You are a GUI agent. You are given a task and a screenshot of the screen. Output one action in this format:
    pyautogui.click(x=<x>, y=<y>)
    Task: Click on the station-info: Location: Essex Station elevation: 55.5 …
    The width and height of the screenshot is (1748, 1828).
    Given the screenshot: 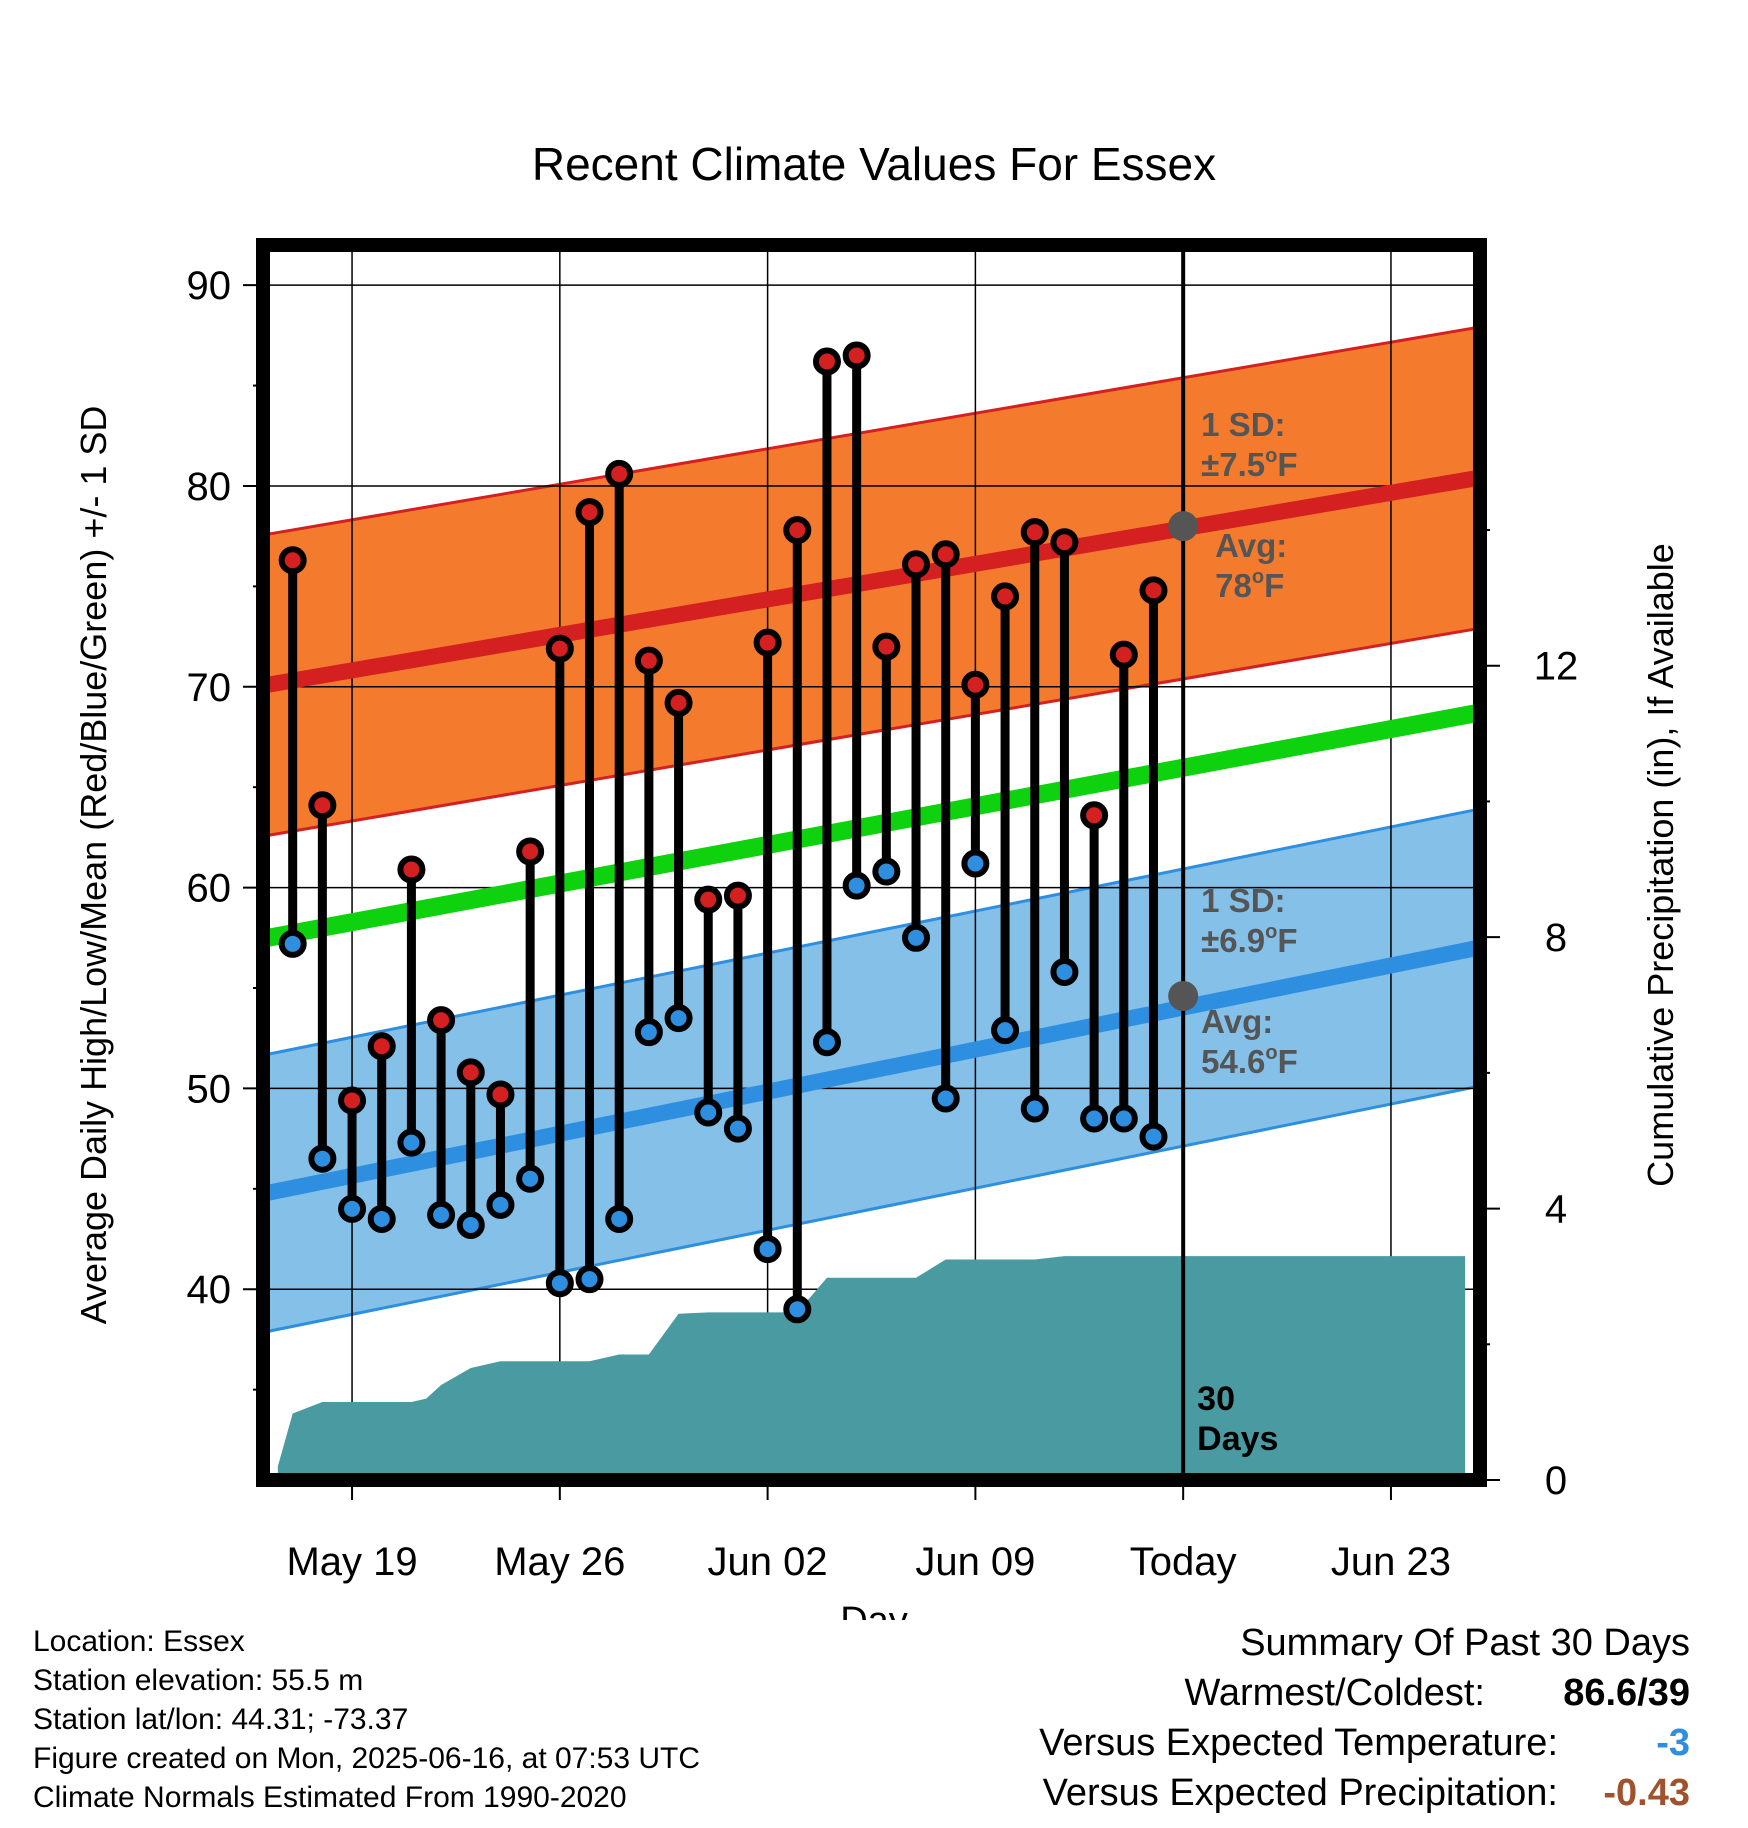 What is the action you would take?
    pyautogui.click(x=366, y=1719)
    